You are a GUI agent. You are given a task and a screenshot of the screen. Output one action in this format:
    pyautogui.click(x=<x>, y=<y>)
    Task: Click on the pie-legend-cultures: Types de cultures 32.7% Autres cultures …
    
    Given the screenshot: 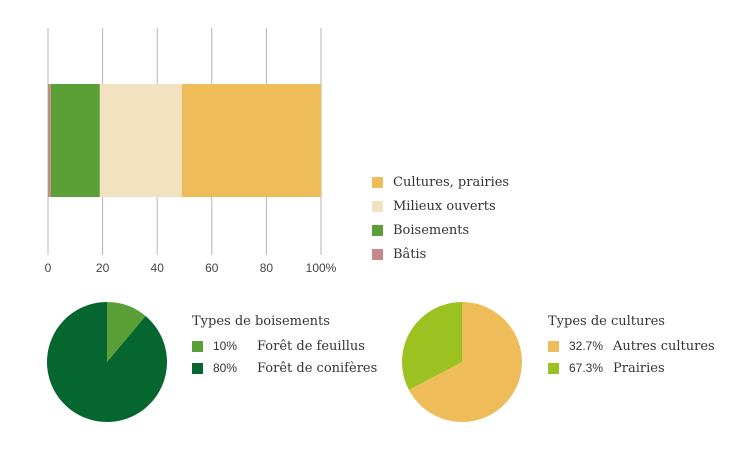 What is the action you would take?
    pyautogui.click(x=631, y=346)
    